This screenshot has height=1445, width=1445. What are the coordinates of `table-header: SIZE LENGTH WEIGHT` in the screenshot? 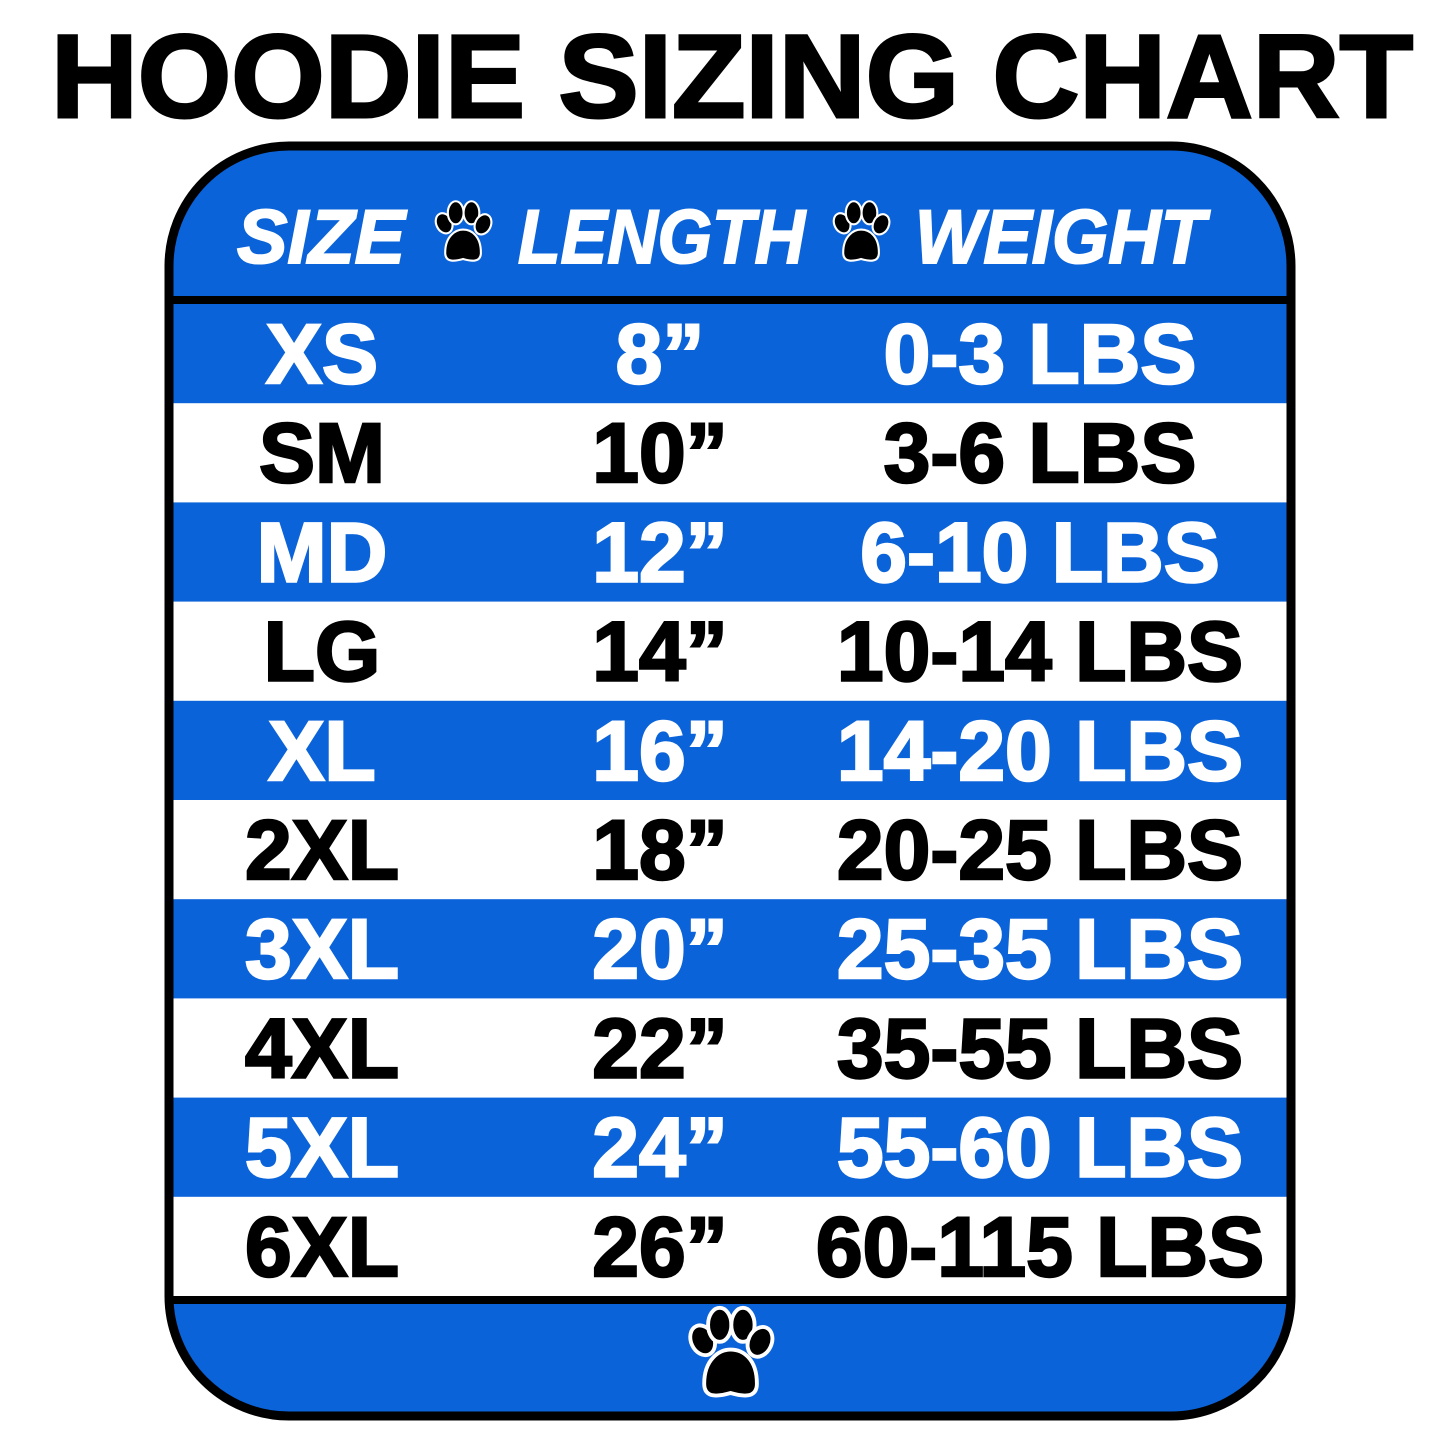 It's located at (723, 237).